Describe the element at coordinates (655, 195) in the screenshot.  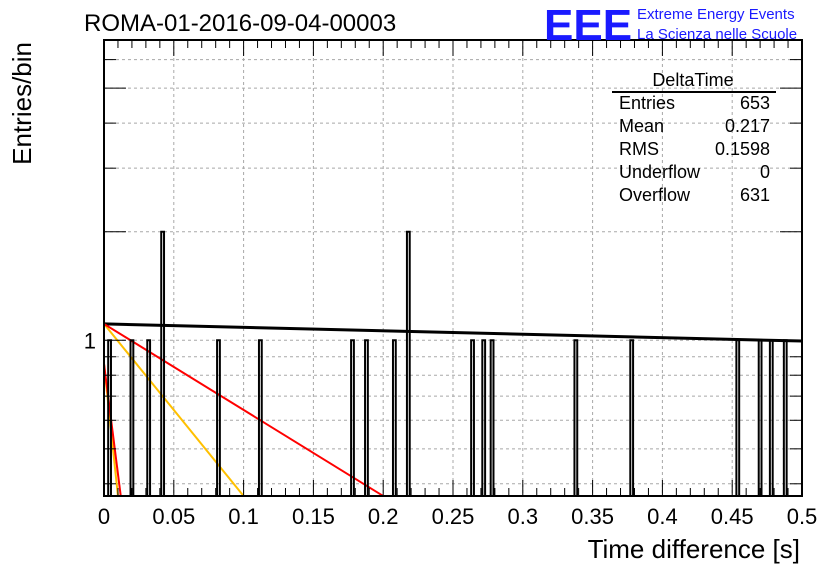
I see `stats-label-overflow: Overflow` at that location.